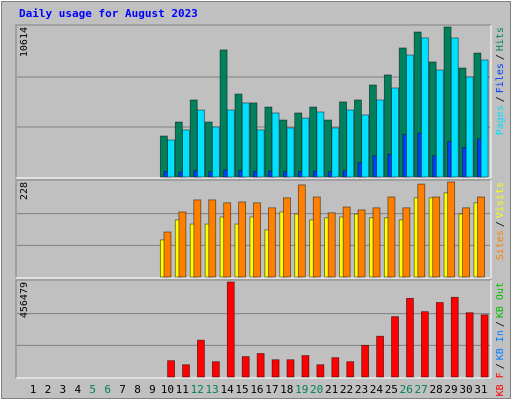 This screenshot has height=400, width=512. Describe the element at coordinates (197, 389) in the screenshot. I see `x-tick-label: 12` at that location.